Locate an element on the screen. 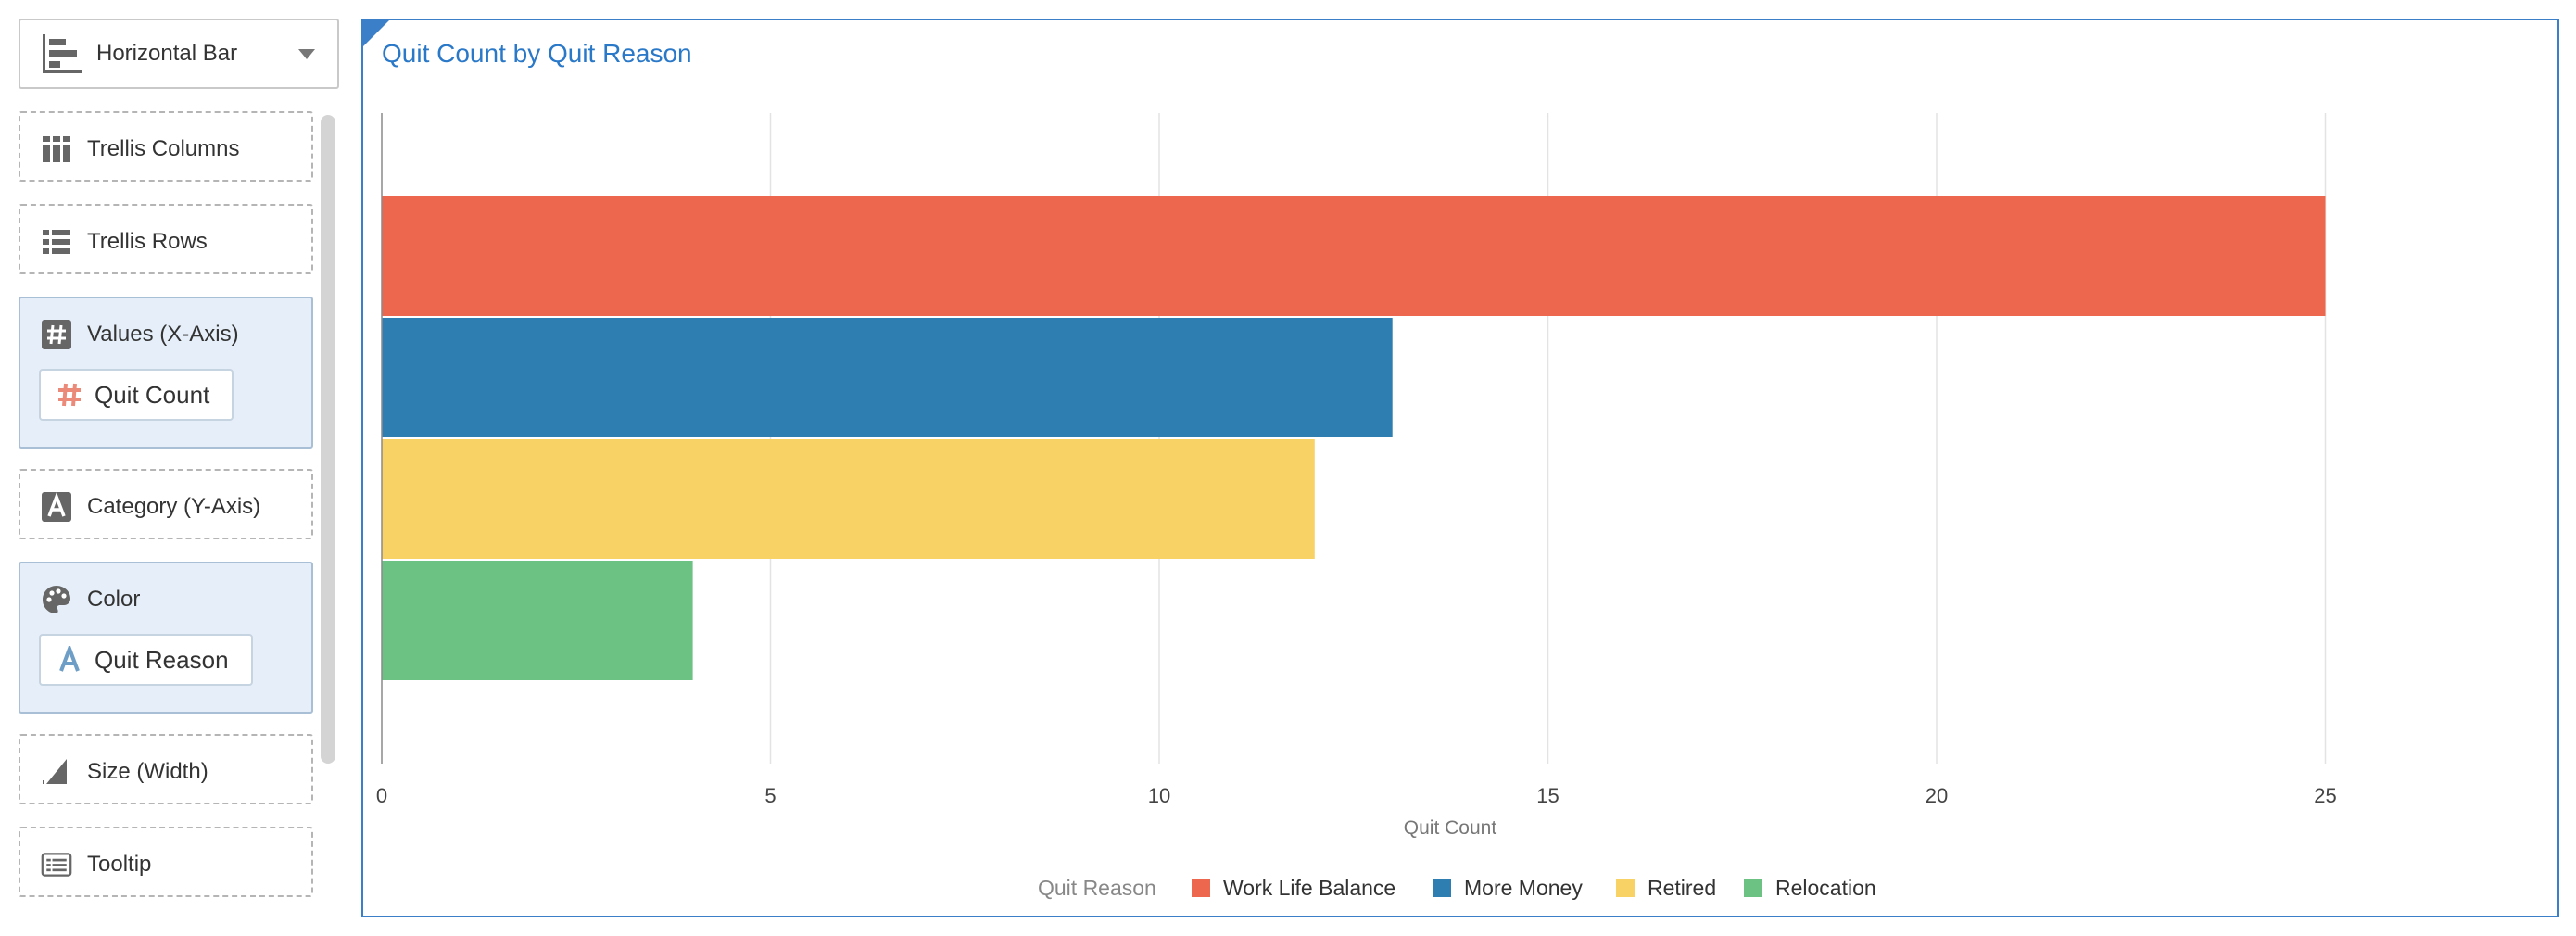 The height and width of the screenshot is (936, 2576). size-width-label: Size (Width) is located at coordinates (147, 771).